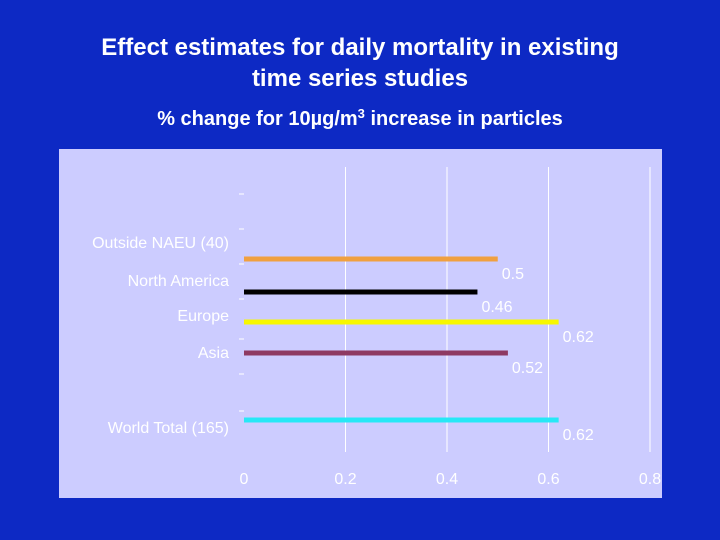 The width and height of the screenshot is (720, 540). Describe the element at coordinates (548, 479) in the screenshot. I see `x-tick-label: 0.6` at that location.